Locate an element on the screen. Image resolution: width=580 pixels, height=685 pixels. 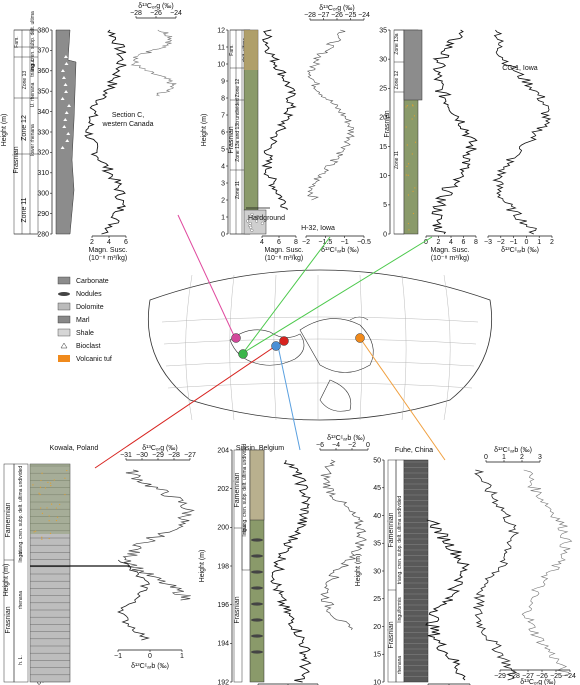
tick-label: −4 is located at coordinates (336, 445).